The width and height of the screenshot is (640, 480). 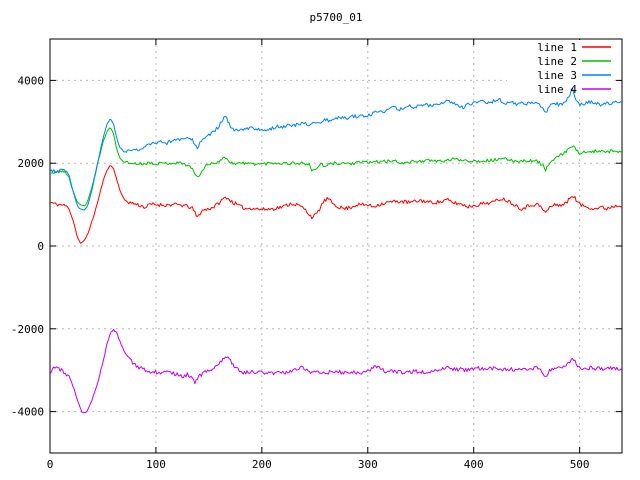 I want to click on x-tick-label: 400, so click(x=474, y=464).